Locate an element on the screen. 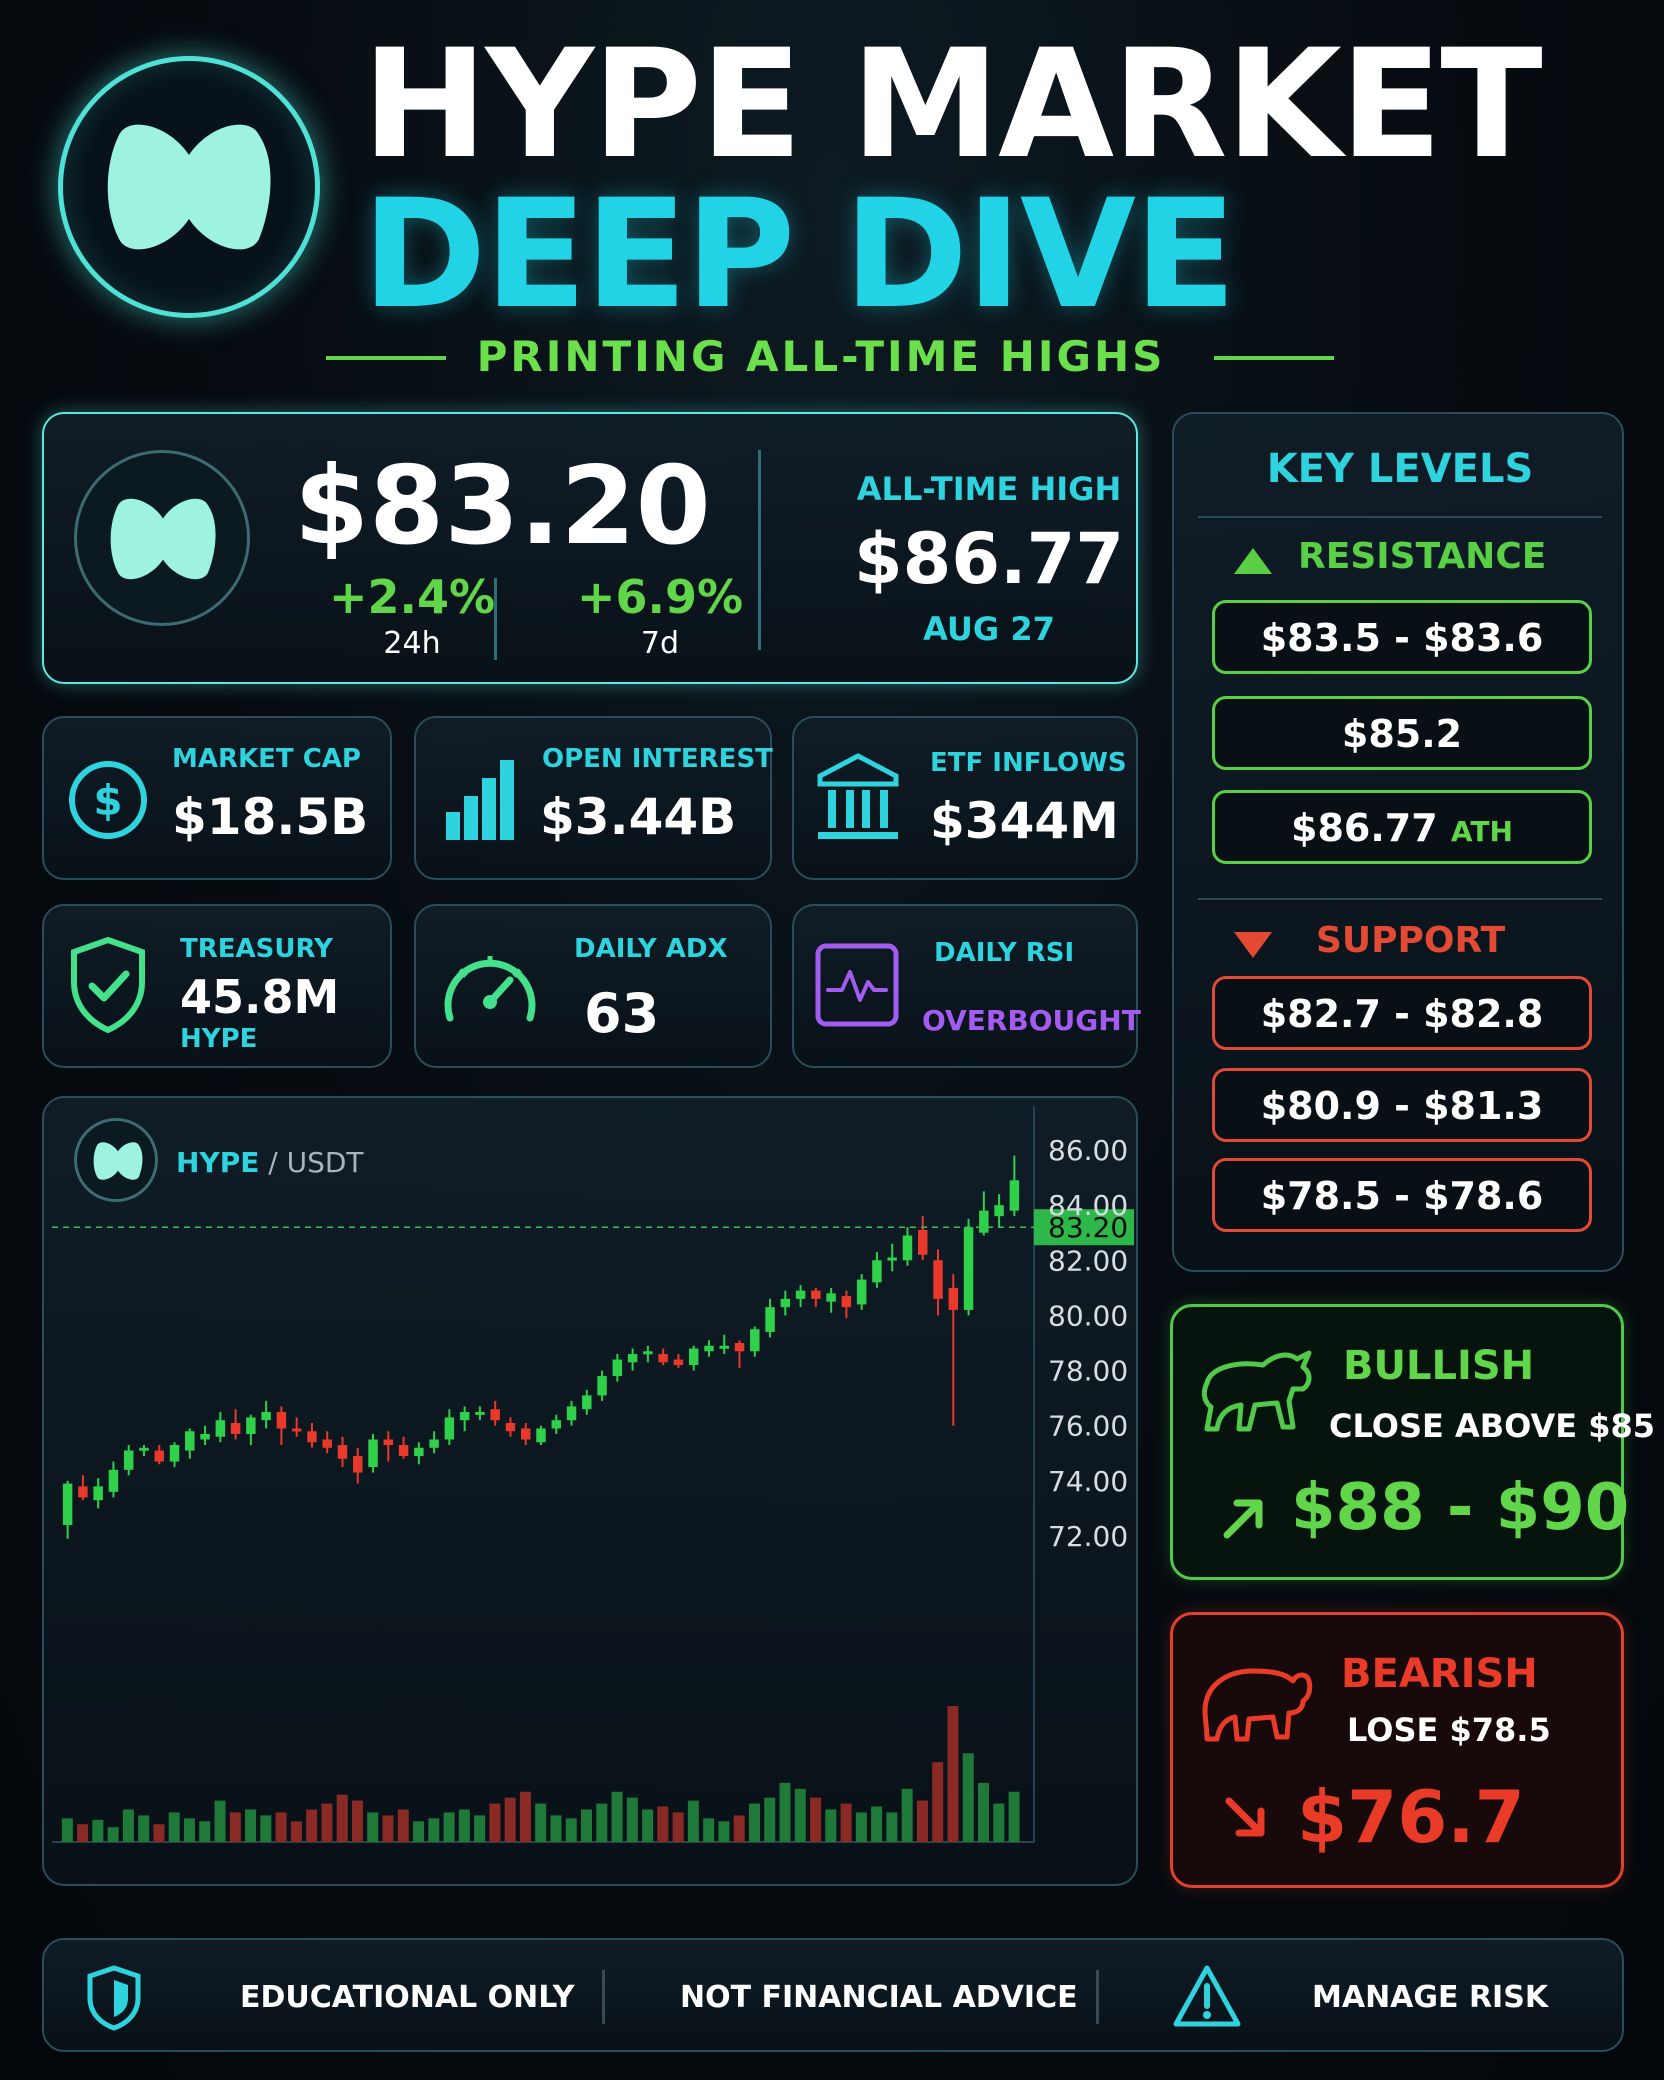 The height and width of the screenshot is (2080, 1664). subtitle-right-rule is located at coordinates (1274, 358).